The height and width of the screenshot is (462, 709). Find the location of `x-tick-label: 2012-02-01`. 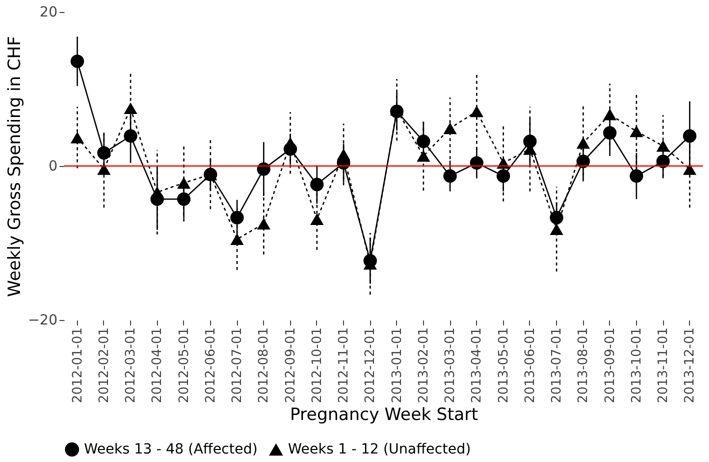

x-tick-label: 2012-02-01 is located at coordinates (104, 366).